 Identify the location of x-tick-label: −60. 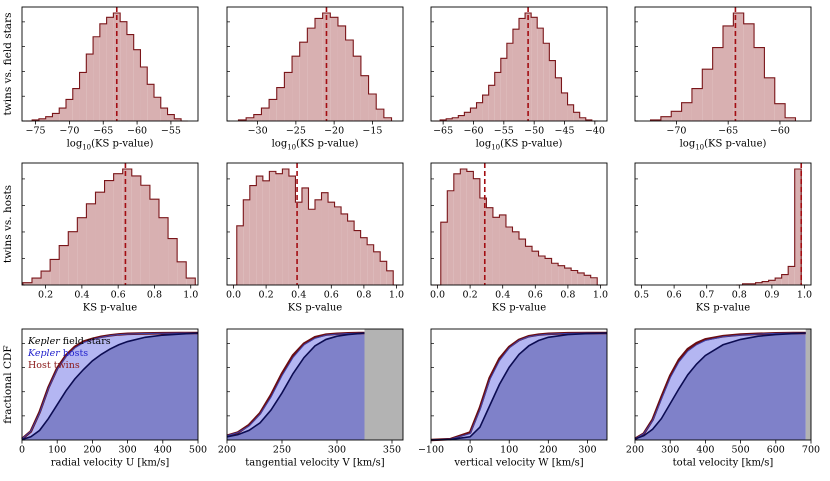
(137, 131).